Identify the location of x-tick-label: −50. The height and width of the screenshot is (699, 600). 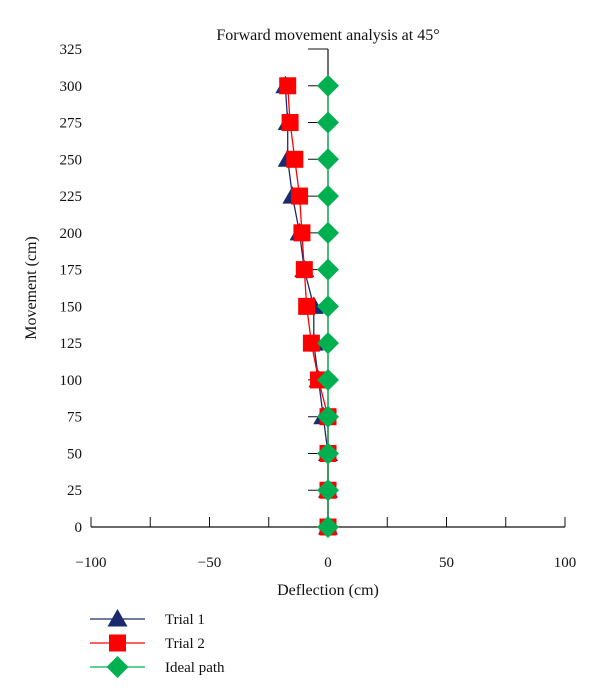
(209, 563).